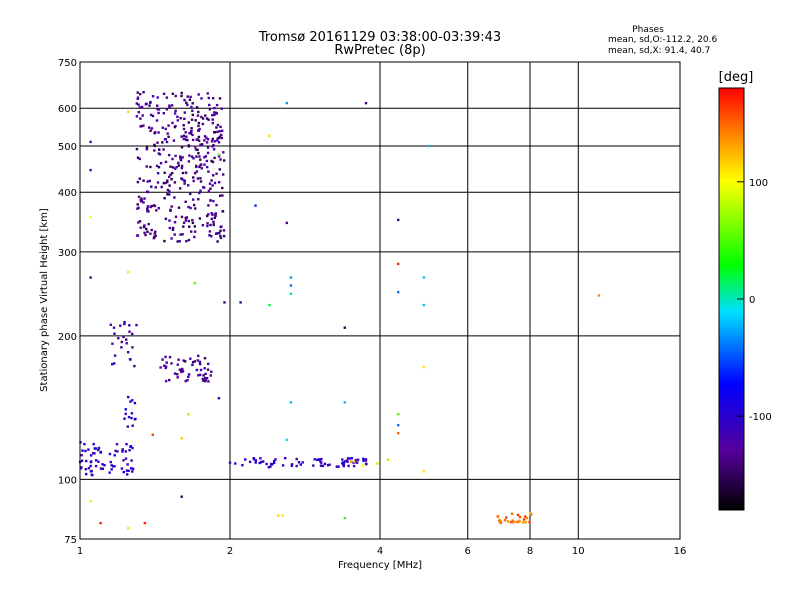 Image resolution: width=800 pixels, height=600 pixels. What do you see at coordinates (70, 540) in the screenshot?
I see `y-tick-label: 75` at bounding box center [70, 540].